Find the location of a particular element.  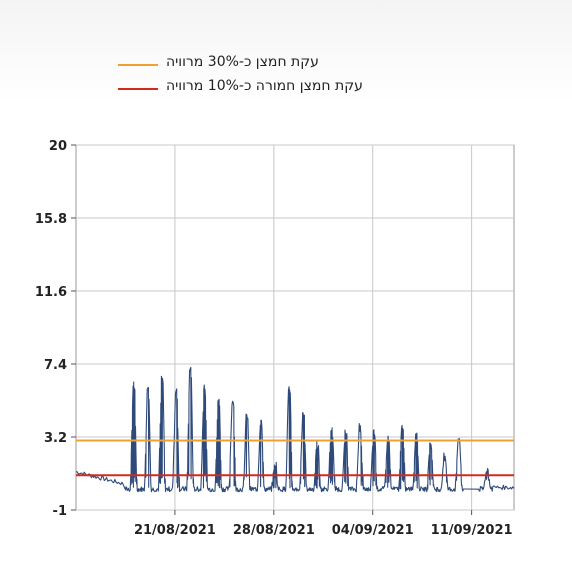

x-tick-label: 04/09/2021 is located at coordinates (373, 530).